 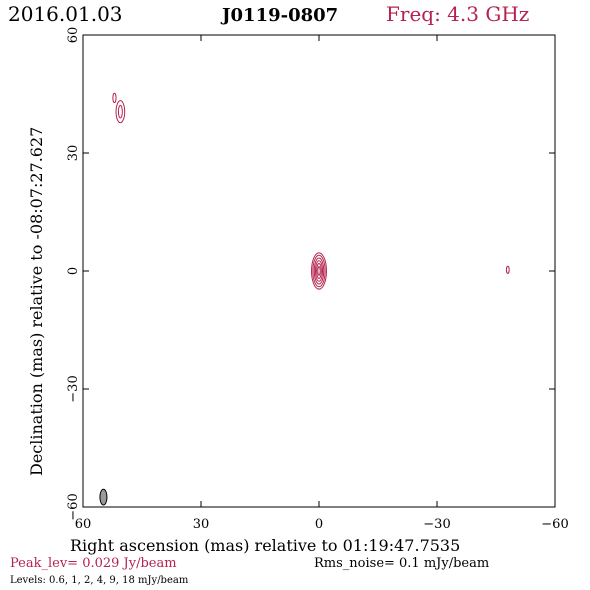 I want to click on y-tick-label: −60, so click(x=73, y=506).